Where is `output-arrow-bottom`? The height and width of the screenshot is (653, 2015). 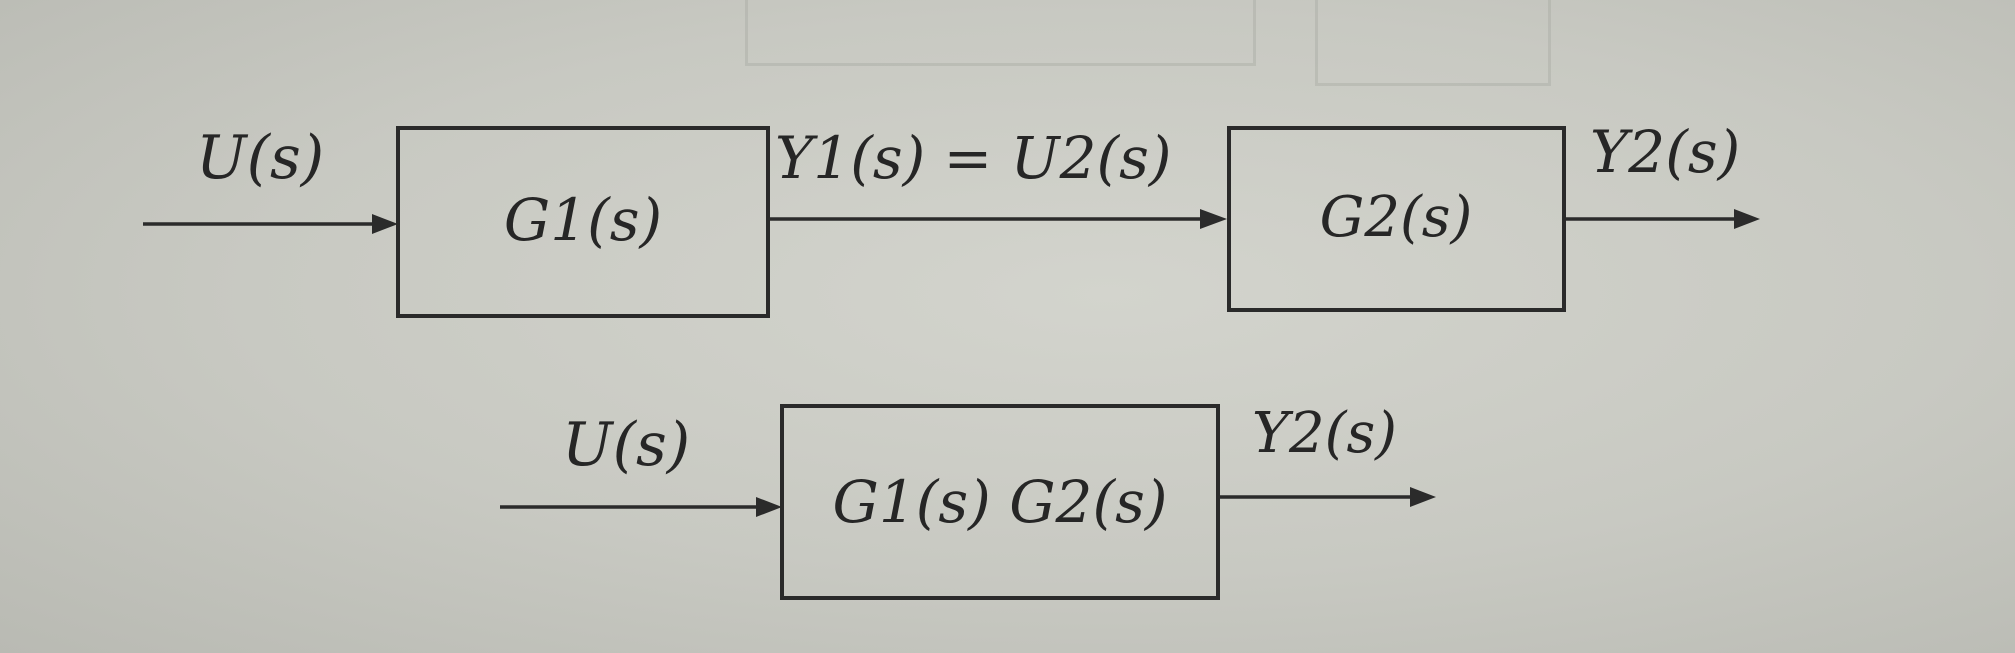
output-arrow-bottom is located at coordinates (1327, 497).